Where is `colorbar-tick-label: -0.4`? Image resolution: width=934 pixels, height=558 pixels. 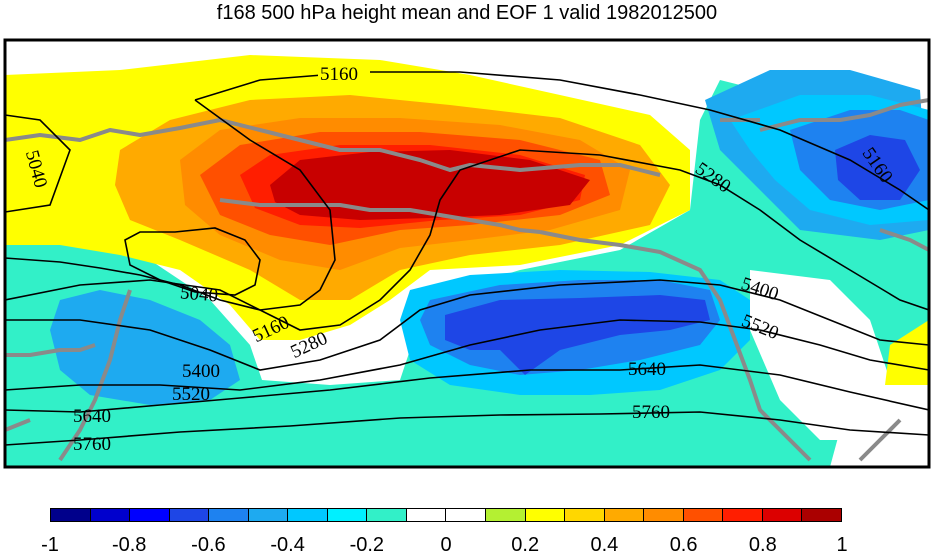
colorbar-tick-label: -0.4 is located at coordinates (287, 545).